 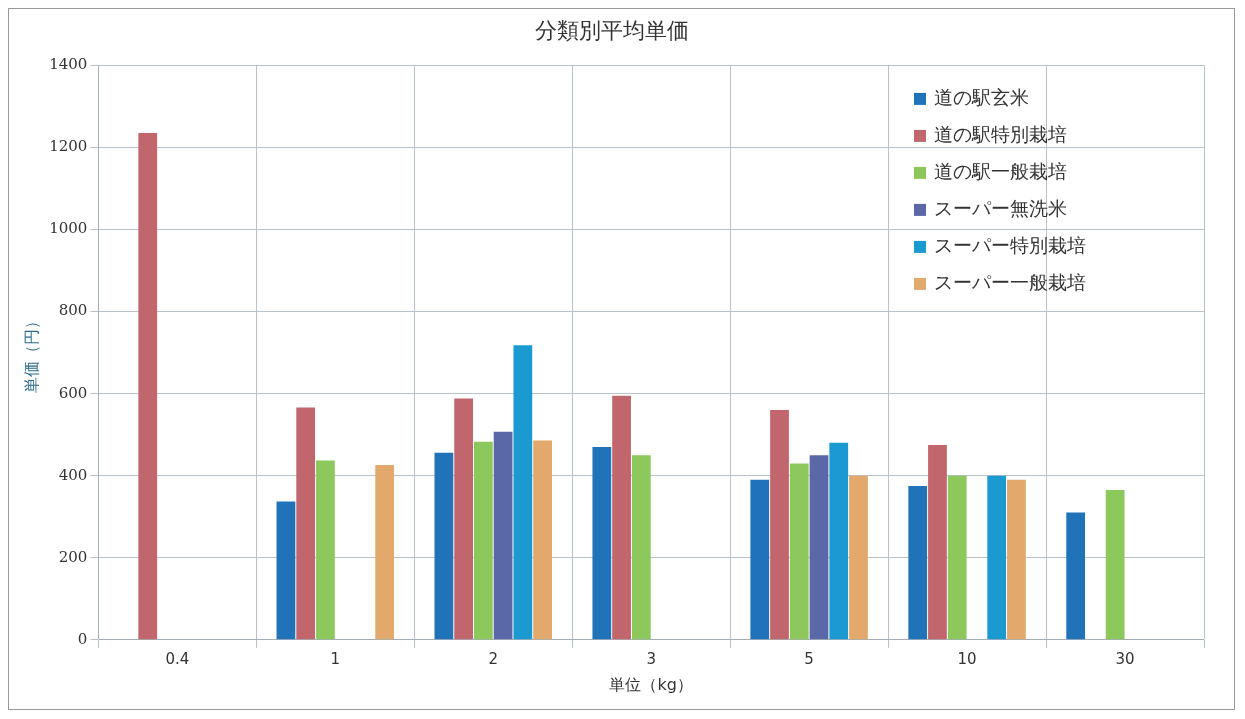 I want to click on x-axis-title: 単位（kg）, so click(x=651, y=684).